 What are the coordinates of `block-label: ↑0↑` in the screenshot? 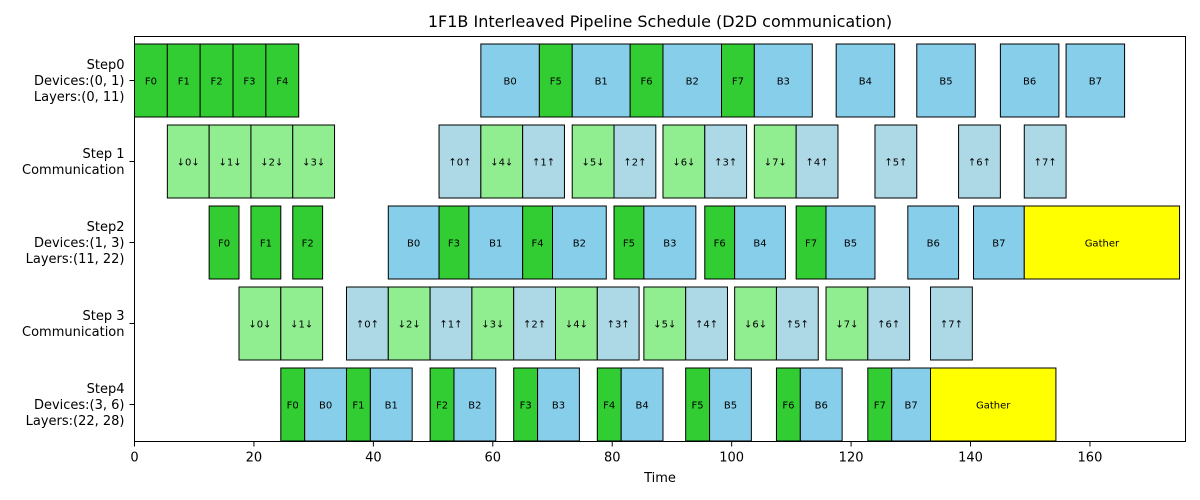 It's located at (367, 325).